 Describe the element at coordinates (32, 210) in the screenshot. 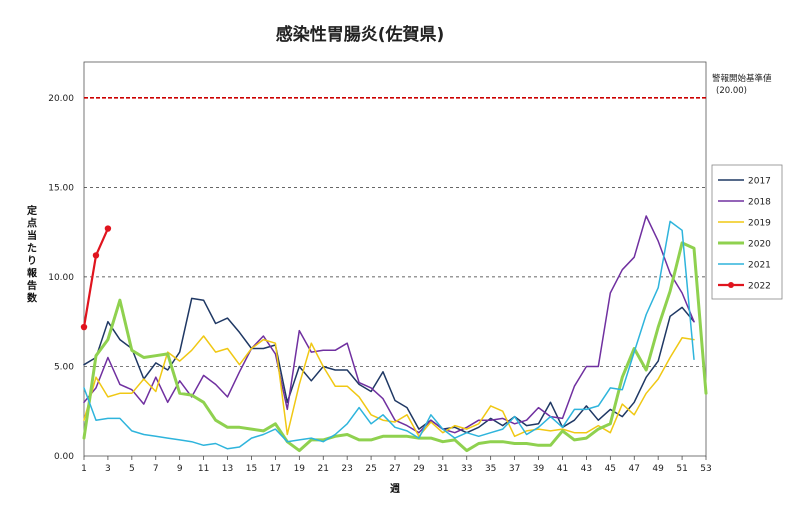

I see `y-axis-title-char: 定` at that location.